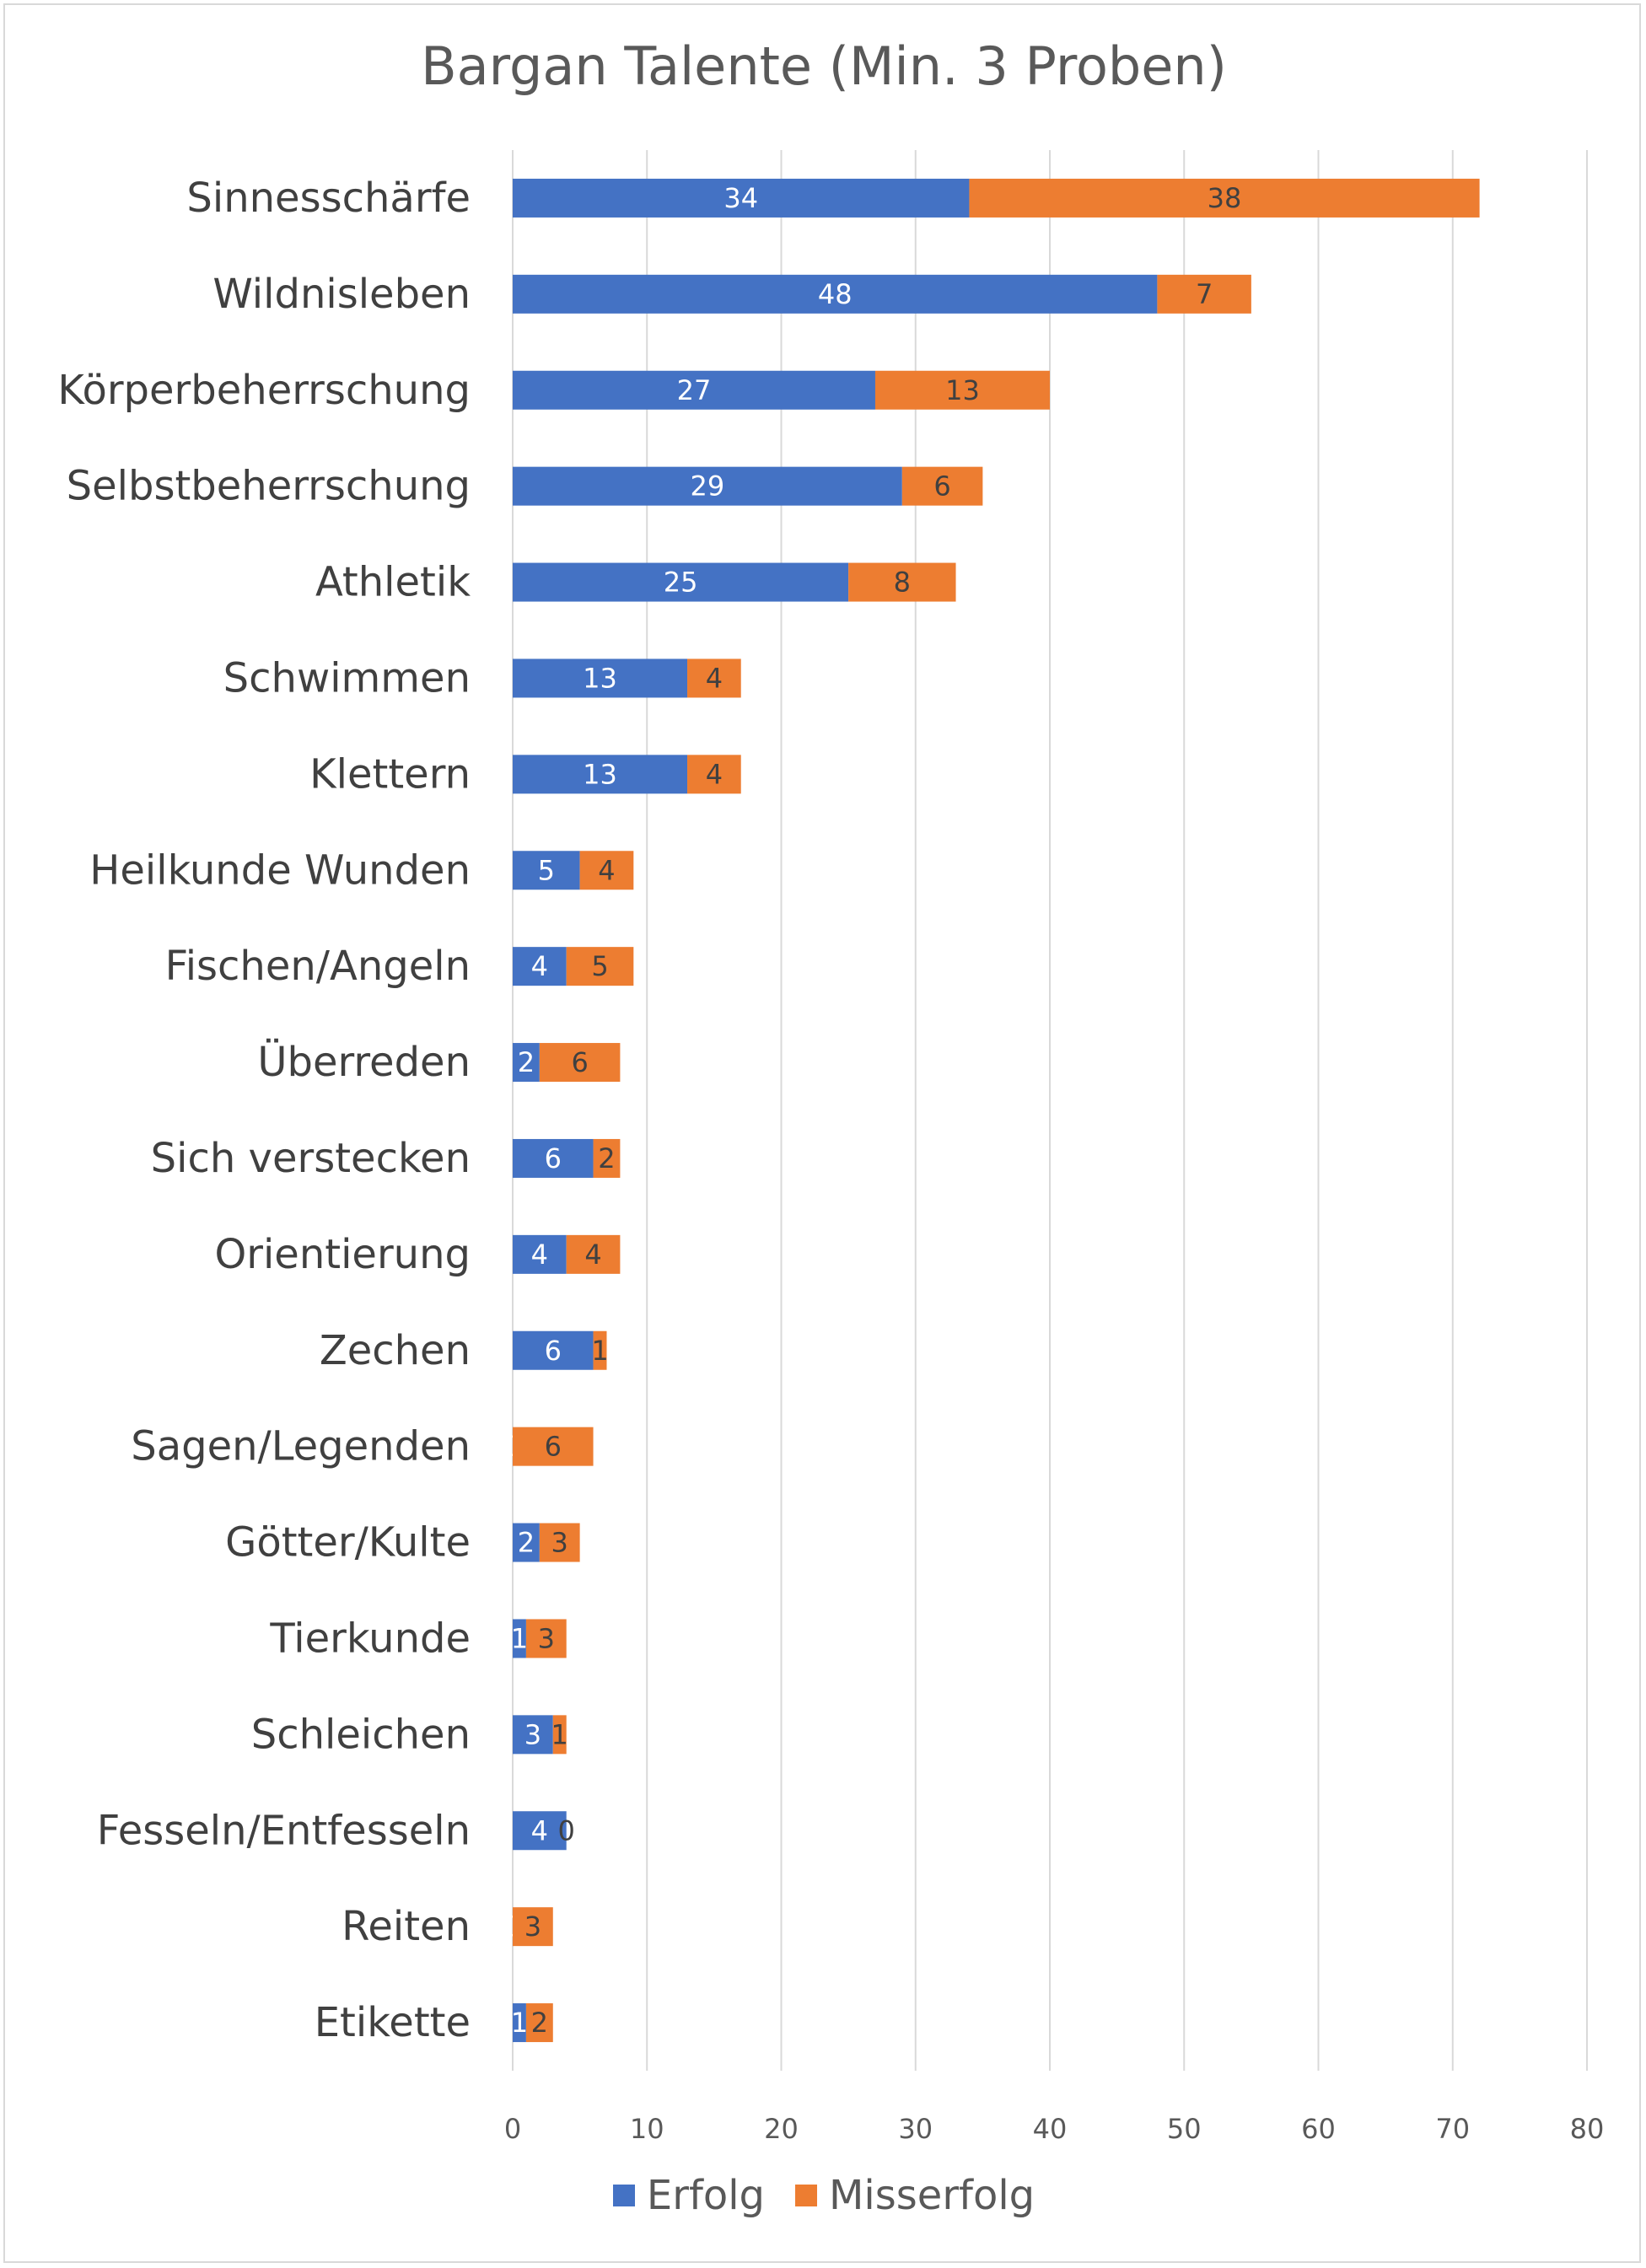 The width and height of the screenshot is (1646, 2268). I want to click on data-label: 27, so click(694, 390).